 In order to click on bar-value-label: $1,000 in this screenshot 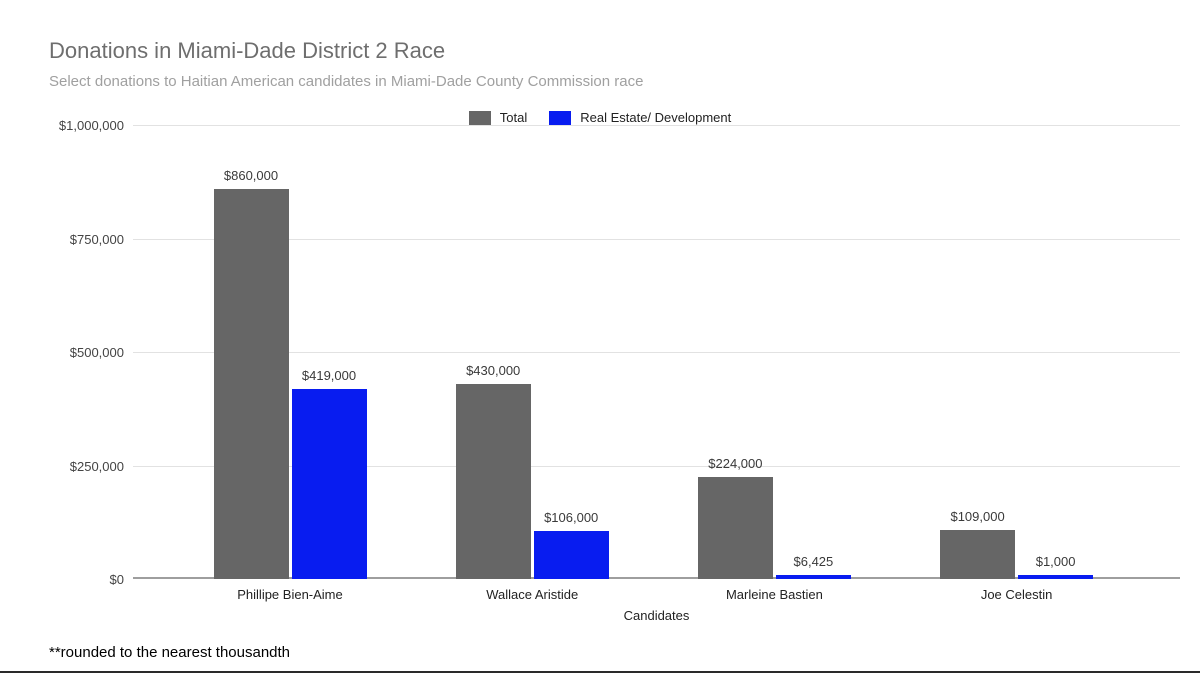, I will do `click(1055, 561)`.